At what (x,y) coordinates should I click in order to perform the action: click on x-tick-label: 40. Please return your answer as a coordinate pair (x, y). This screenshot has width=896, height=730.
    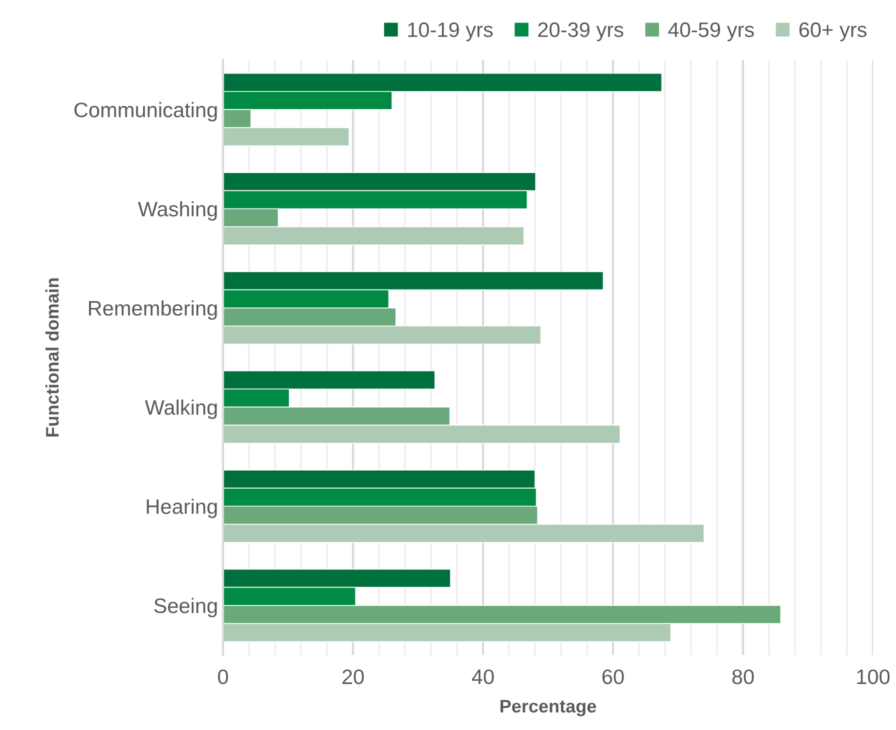
    Looking at the image, I should click on (483, 676).